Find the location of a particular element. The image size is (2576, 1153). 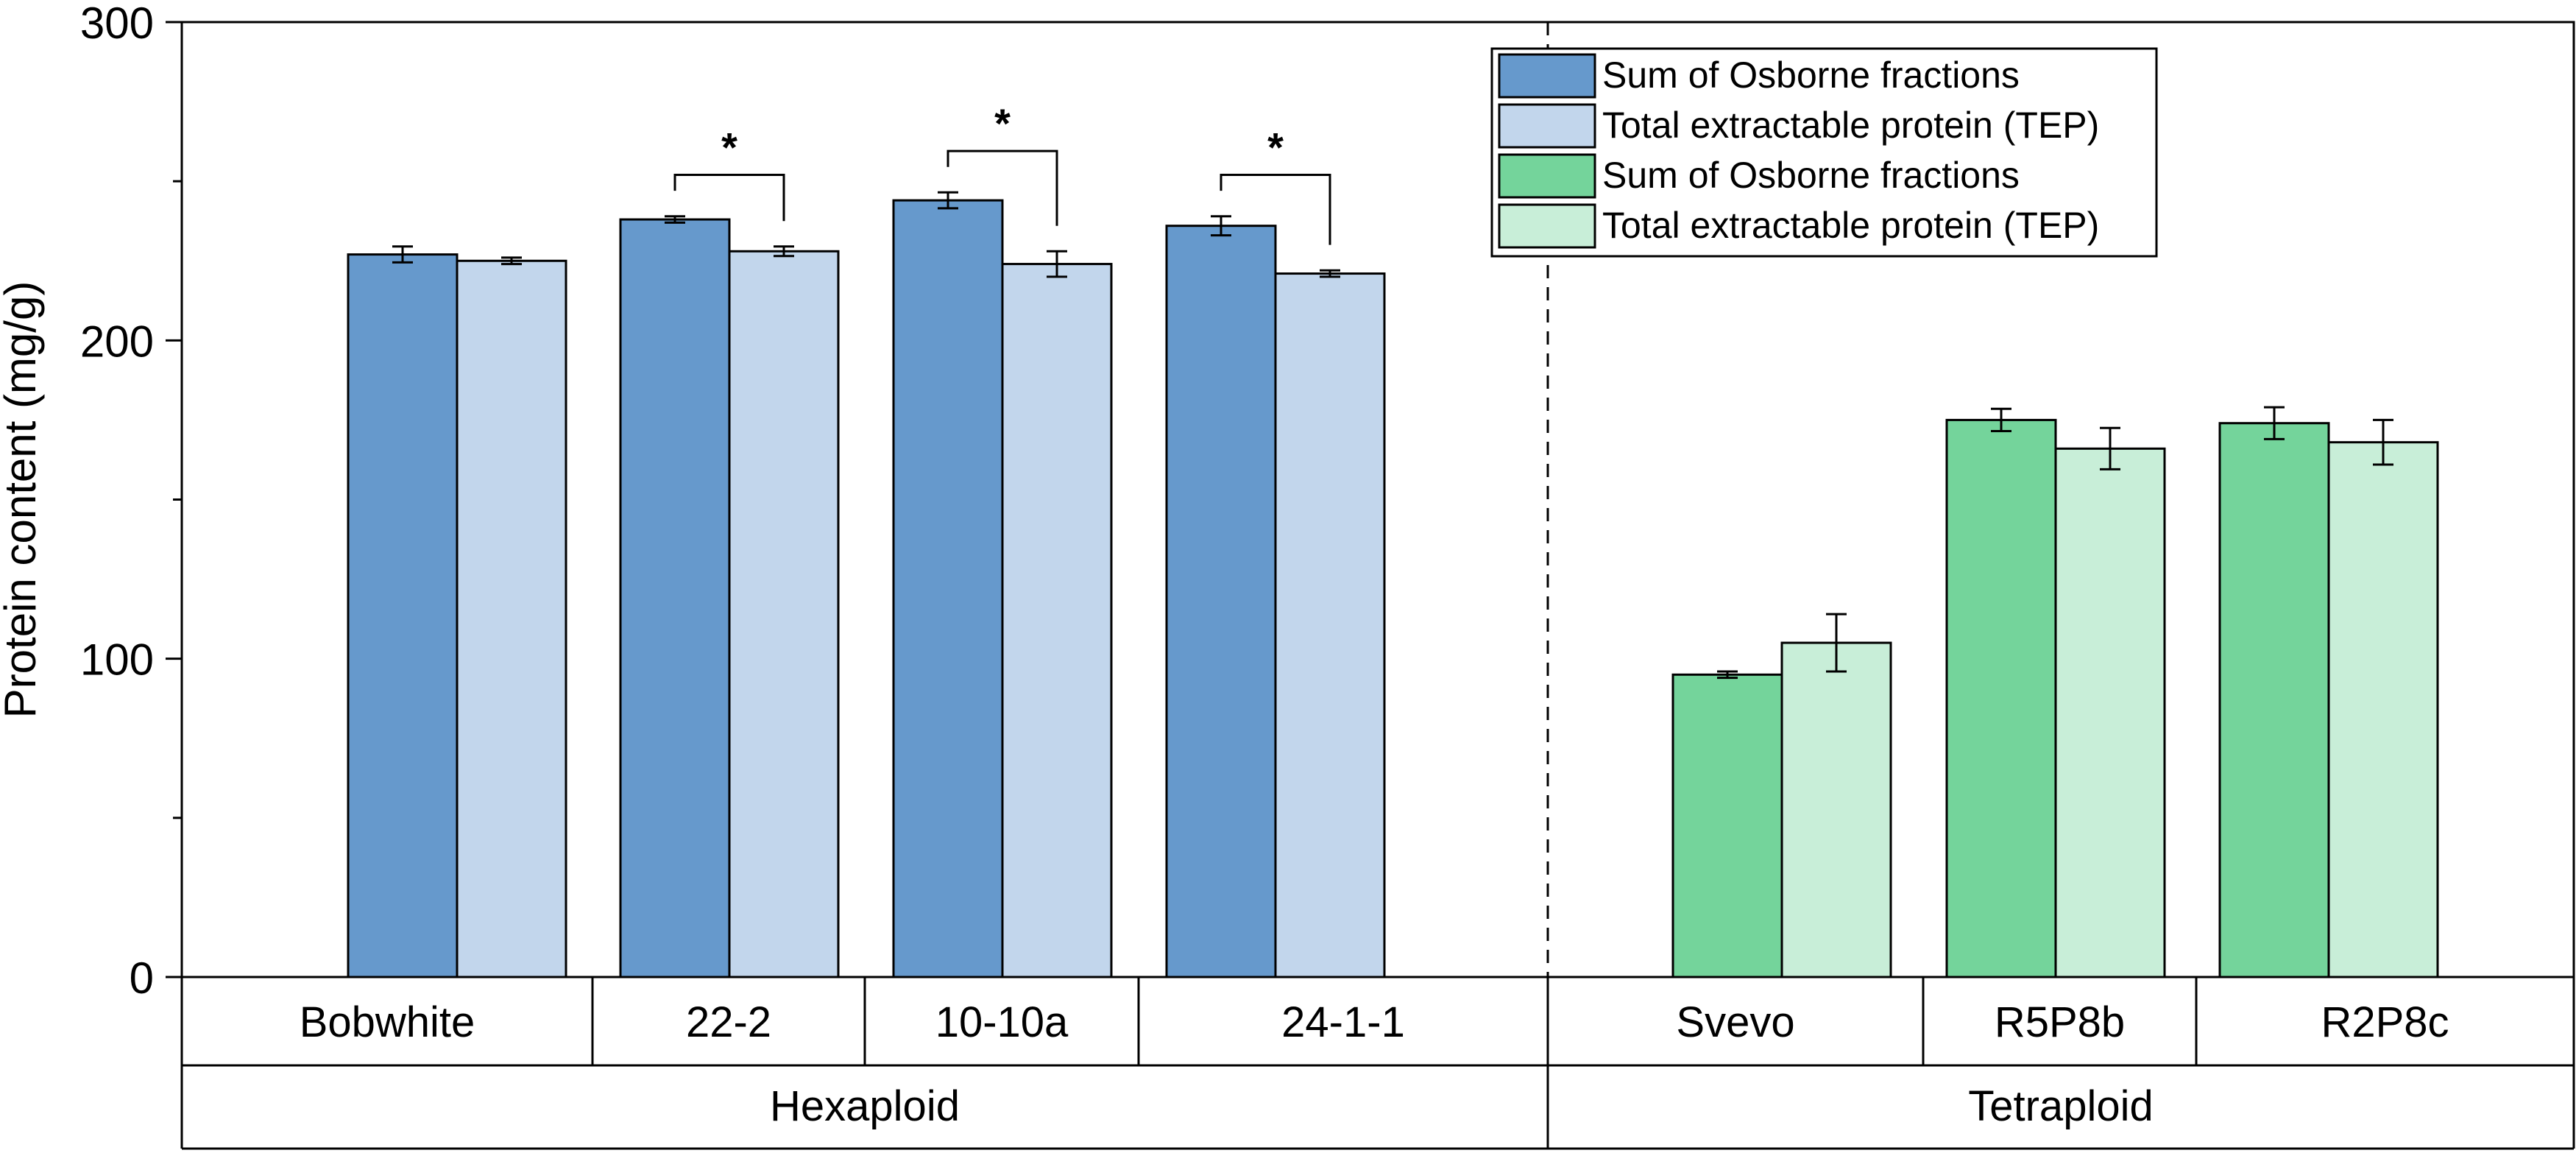

y-tick-label: 0 is located at coordinates (142, 978).